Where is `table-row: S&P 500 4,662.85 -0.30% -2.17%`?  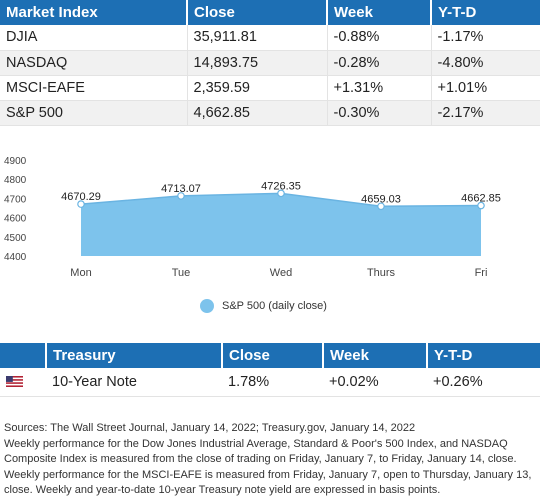
table-row: S&P 500 4,662.85 -0.30% -2.17% is located at coordinates (270, 113).